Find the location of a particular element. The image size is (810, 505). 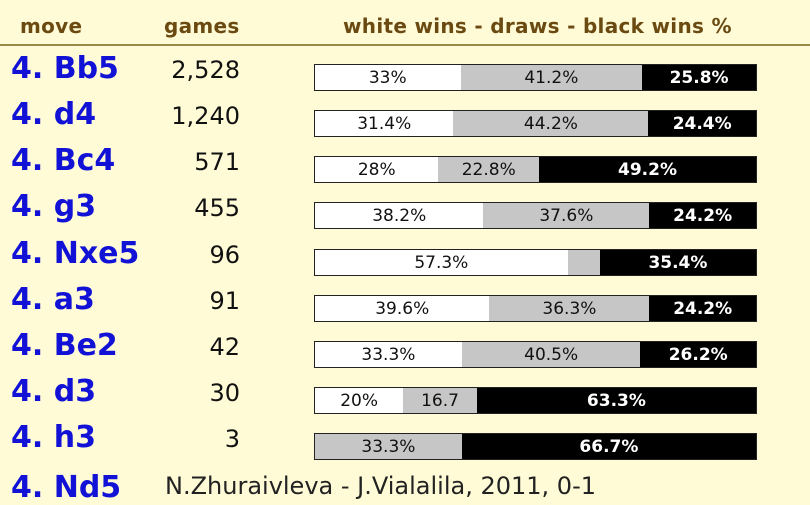

move-link: 4. h3 is located at coordinates (53, 437).